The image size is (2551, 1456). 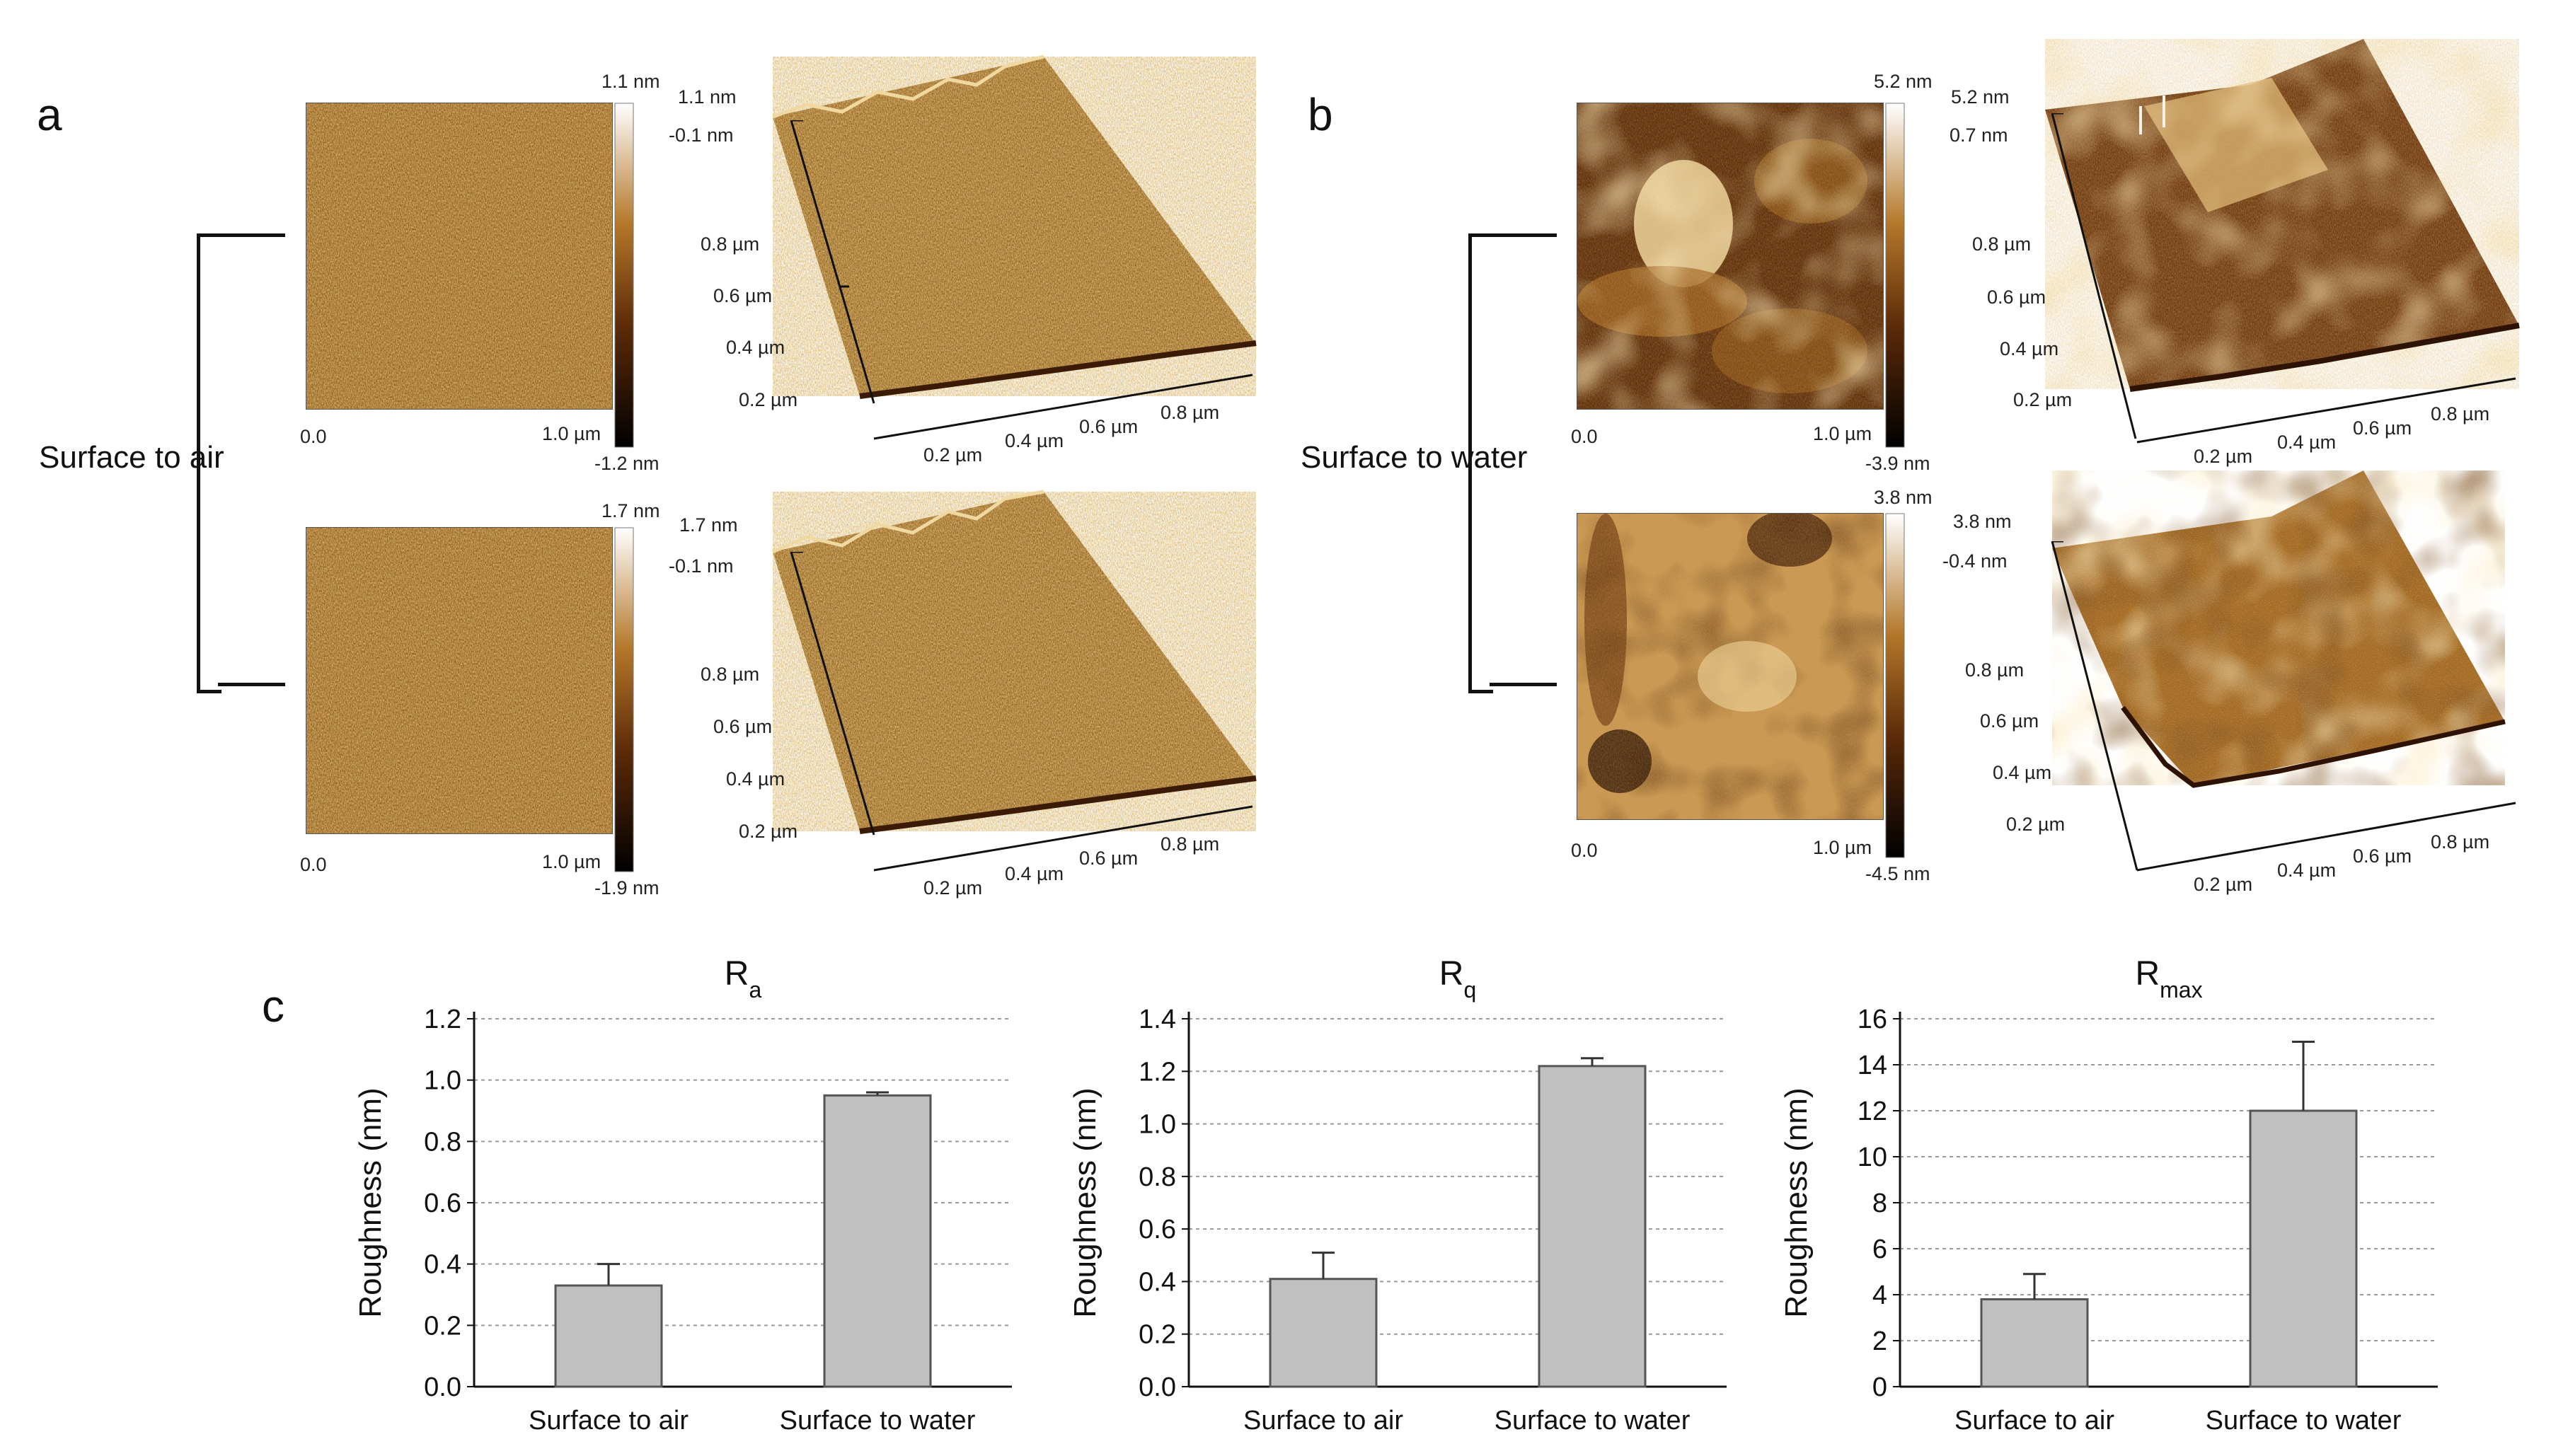 I want to click on z-top-label: 1.1 nm, so click(x=707, y=97).